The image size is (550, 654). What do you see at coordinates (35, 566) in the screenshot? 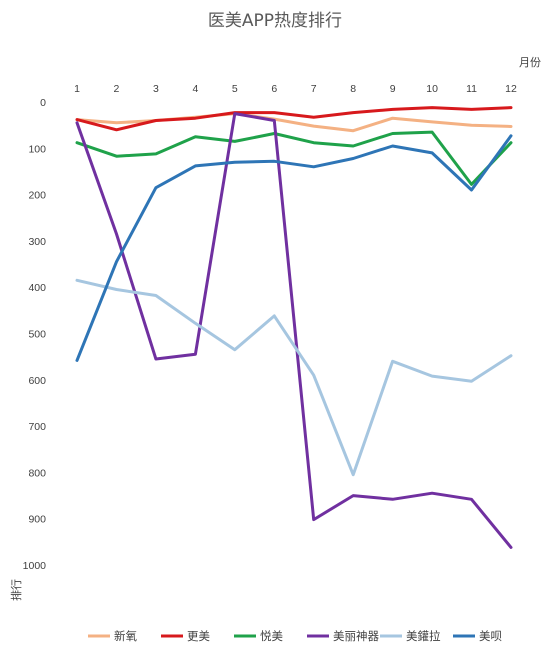
I see `y-tick-label: 1000` at bounding box center [35, 566].